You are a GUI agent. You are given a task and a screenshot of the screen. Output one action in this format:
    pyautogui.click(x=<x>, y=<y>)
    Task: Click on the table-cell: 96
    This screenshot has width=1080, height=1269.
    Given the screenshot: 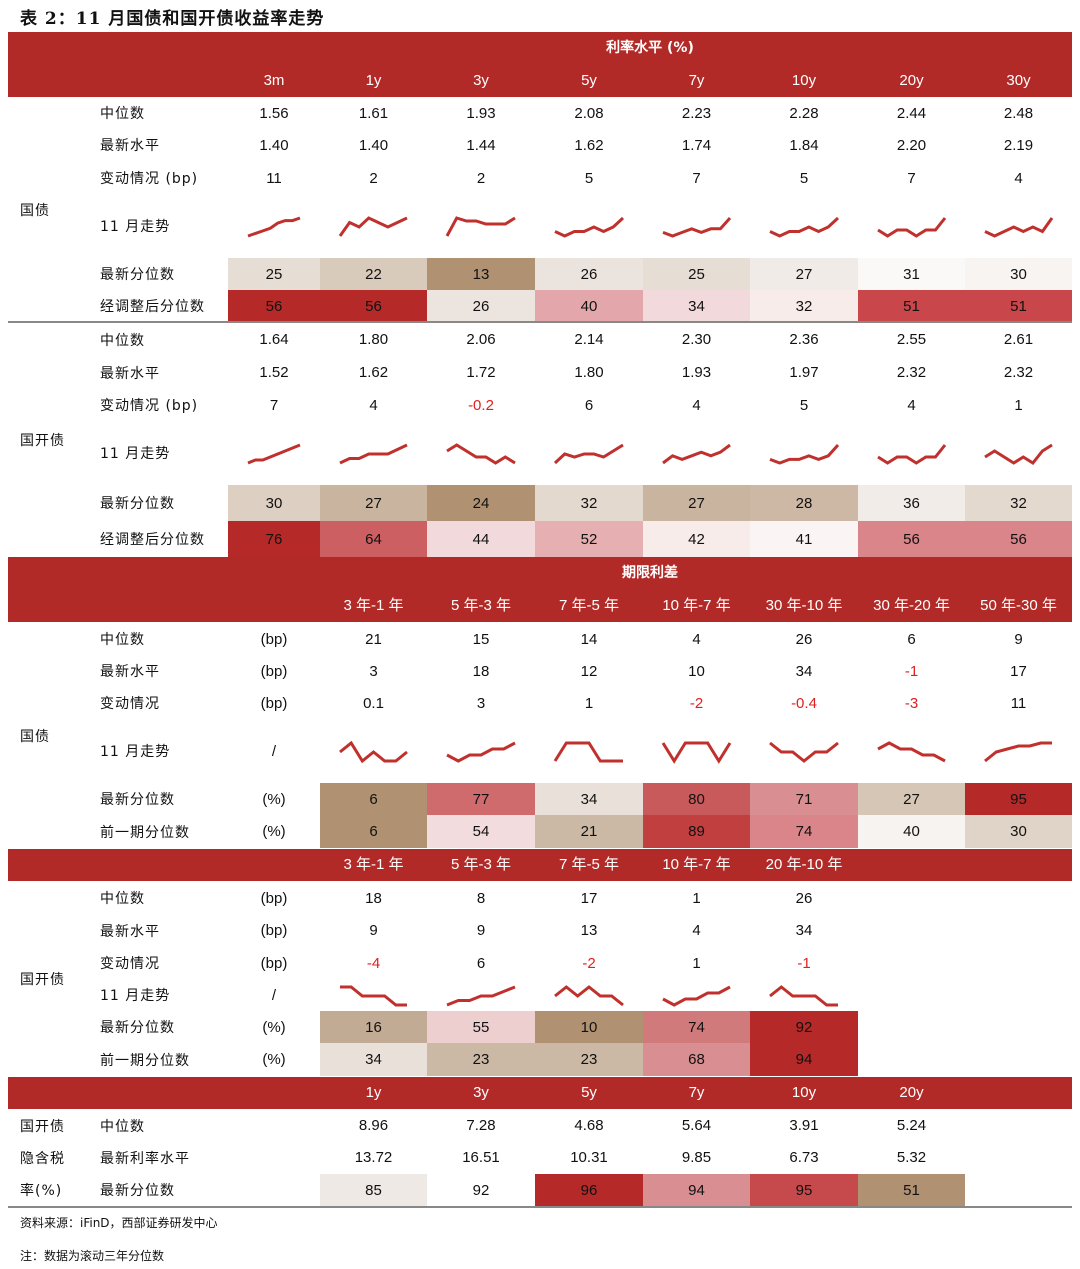 What is the action you would take?
    pyautogui.click(x=589, y=1190)
    